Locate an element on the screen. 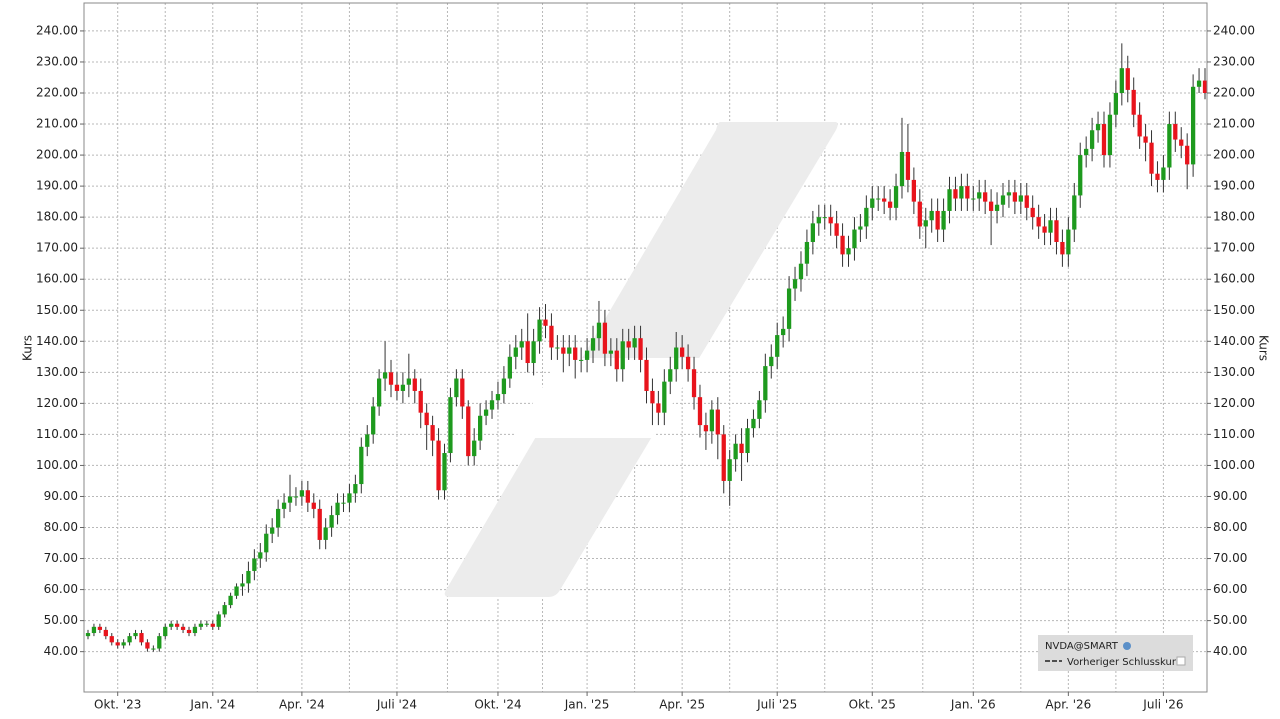  x-tick-label: Okt. '23 is located at coordinates (117, 705).